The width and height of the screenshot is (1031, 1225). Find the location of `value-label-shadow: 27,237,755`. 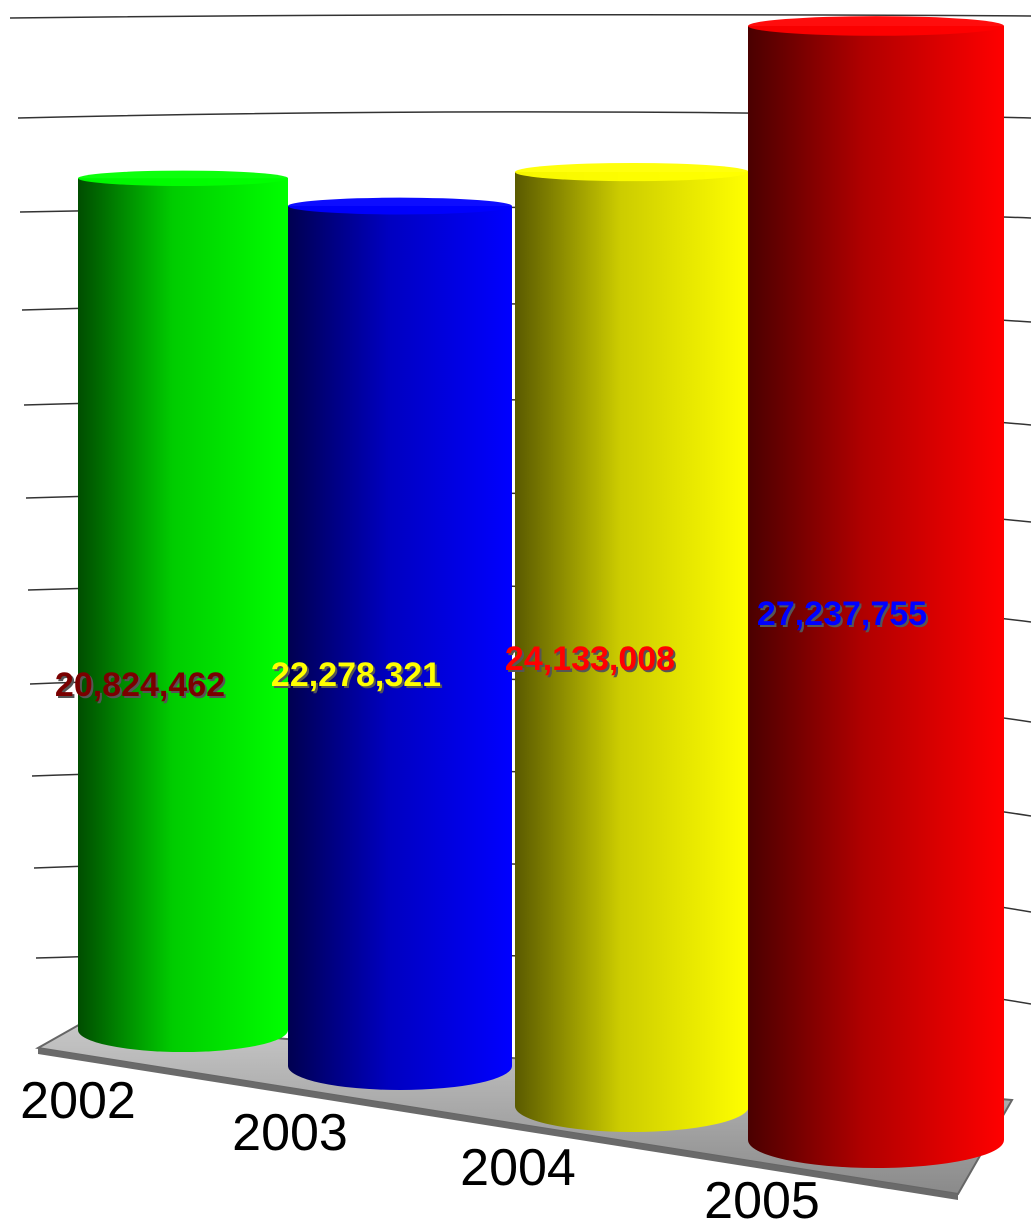

value-label-shadow: 27,237,755 is located at coordinates (844, 616).